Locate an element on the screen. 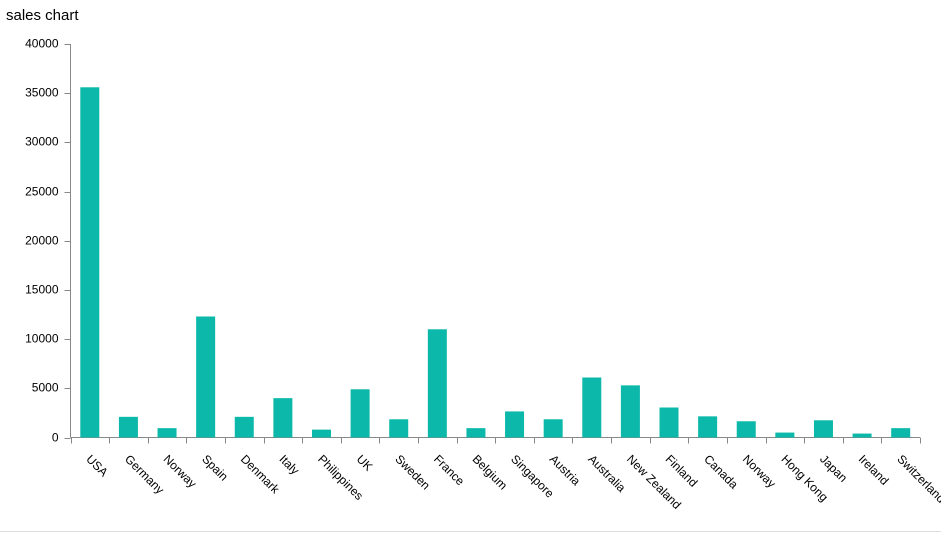 The image size is (941, 533). x-tick-label: Switzerland is located at coordinates (917, 479).